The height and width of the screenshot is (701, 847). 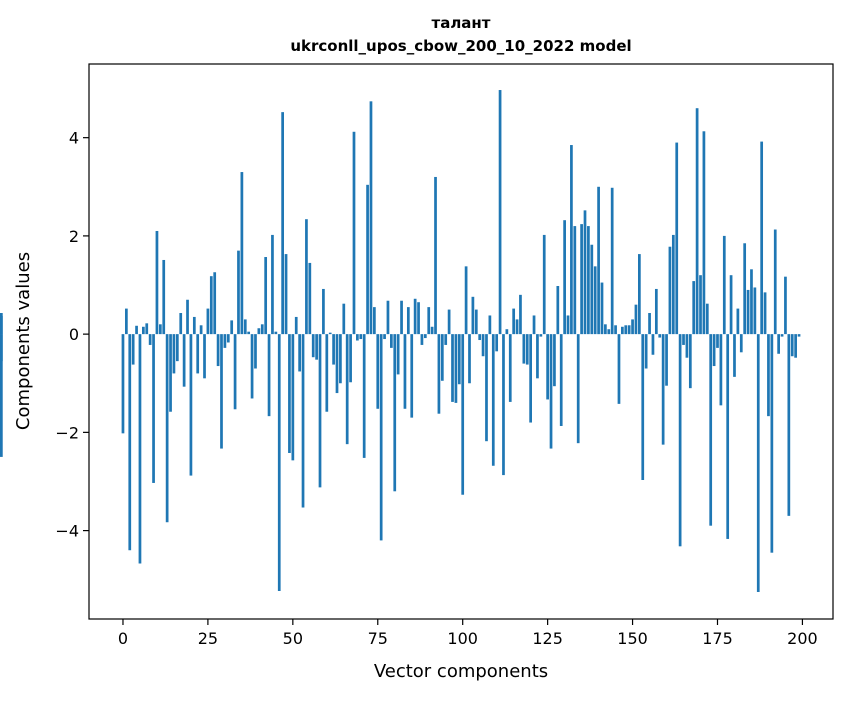 I want to click on y-axis-ticks: −4 −2 0 2 4, so click(x=72, y=335).